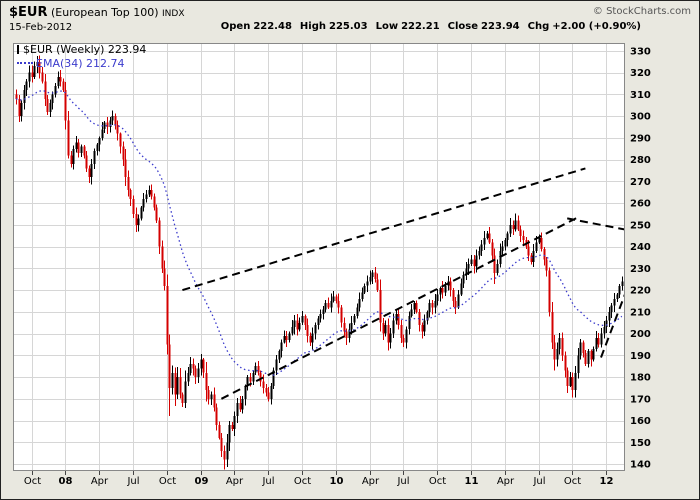  Describe the element at coordinates (202, 481) in the screenshot. I see `svg-text: 09` at that location.